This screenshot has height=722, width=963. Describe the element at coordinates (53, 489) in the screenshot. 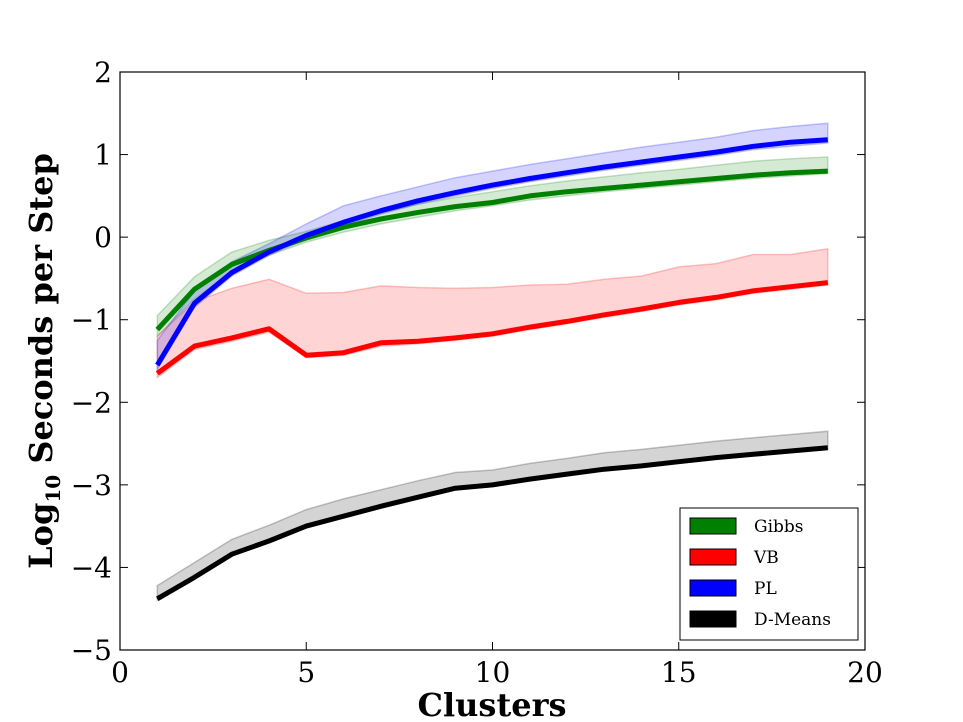

I see `y-axis-title-subscript: 10` at that location.